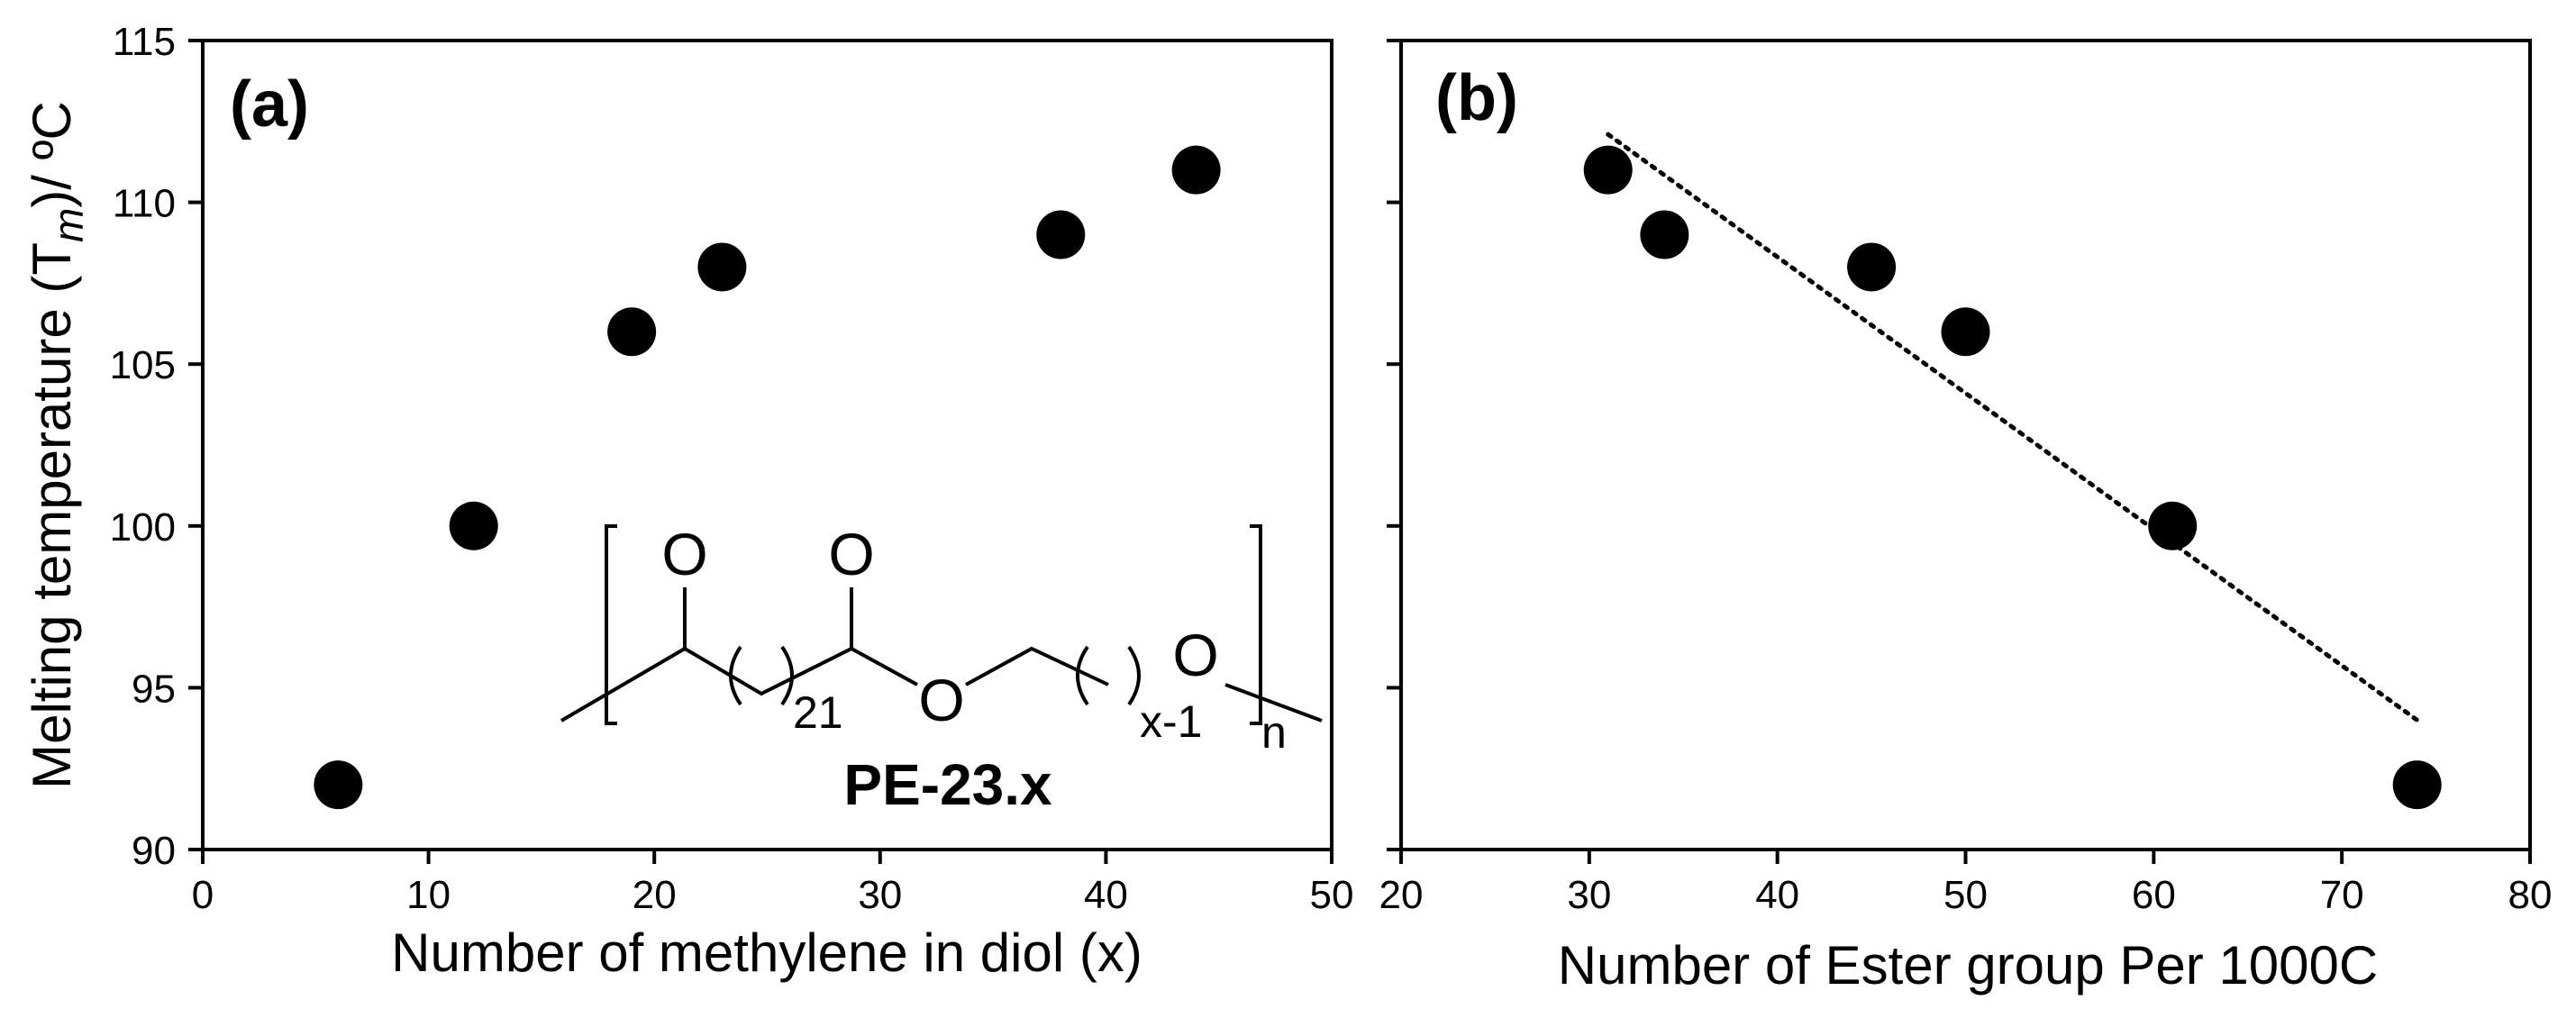 The height and width of the screenshot is (1018, 2576). Describe the element at coordinates (1476, 98) in the screenshot. I see `panel-b-label: (b)` at that location.